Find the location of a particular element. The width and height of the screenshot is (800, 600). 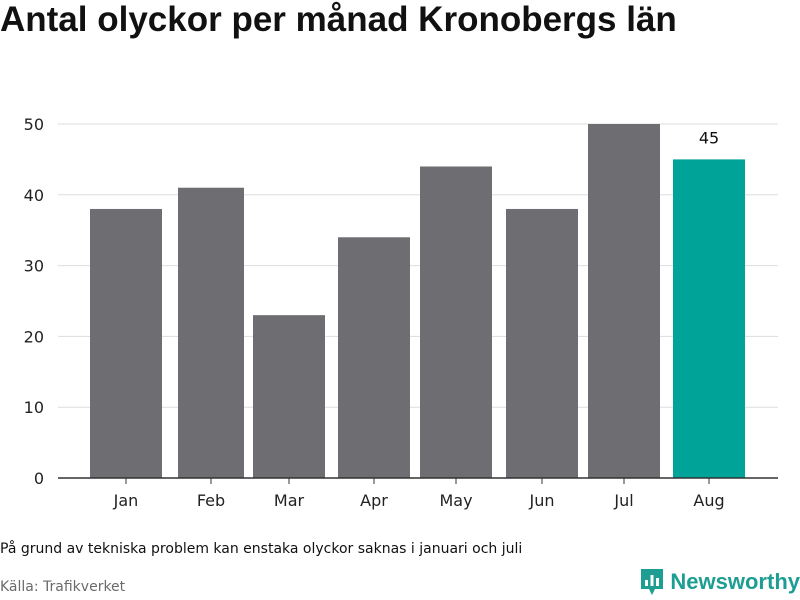

bar-feb is located at coordinates (211, 332).